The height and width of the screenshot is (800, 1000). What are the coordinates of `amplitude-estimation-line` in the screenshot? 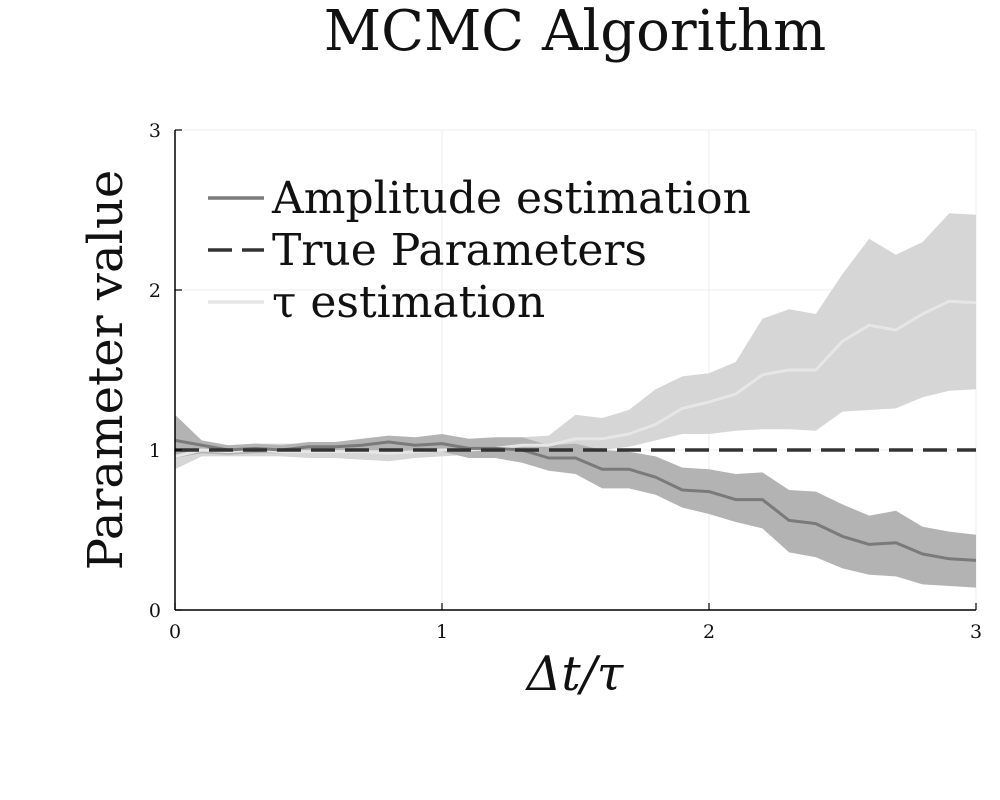 It's located at (575, 500).